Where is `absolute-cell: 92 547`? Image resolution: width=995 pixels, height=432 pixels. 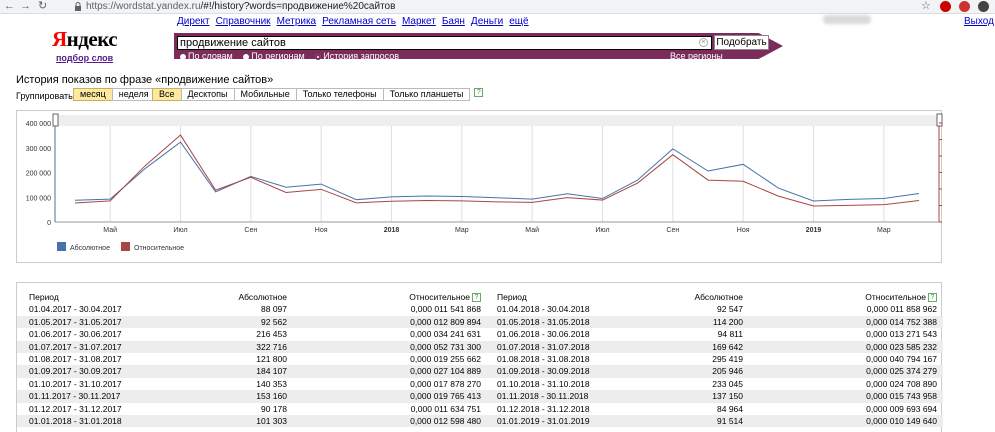 absolute-cell: 92 547 is located at coordinates (730, 309).